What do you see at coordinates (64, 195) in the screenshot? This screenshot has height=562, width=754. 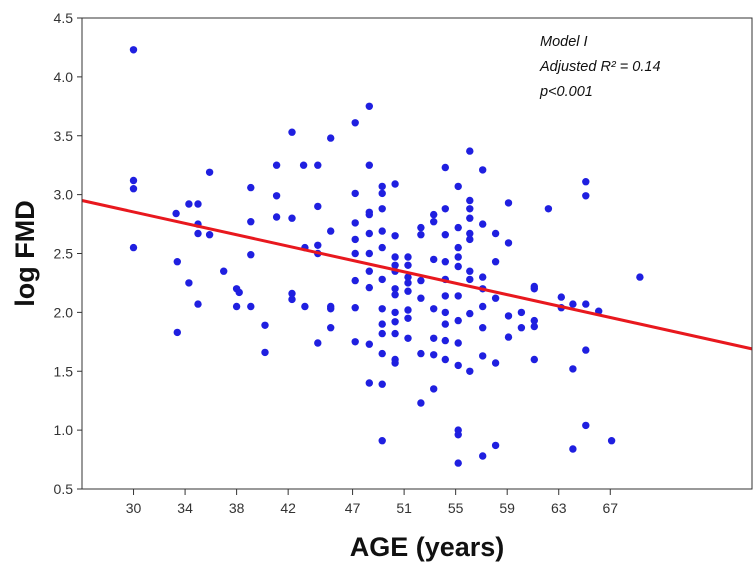 I see `y-tick-label: 3.0` at bounding box center [64, 195].